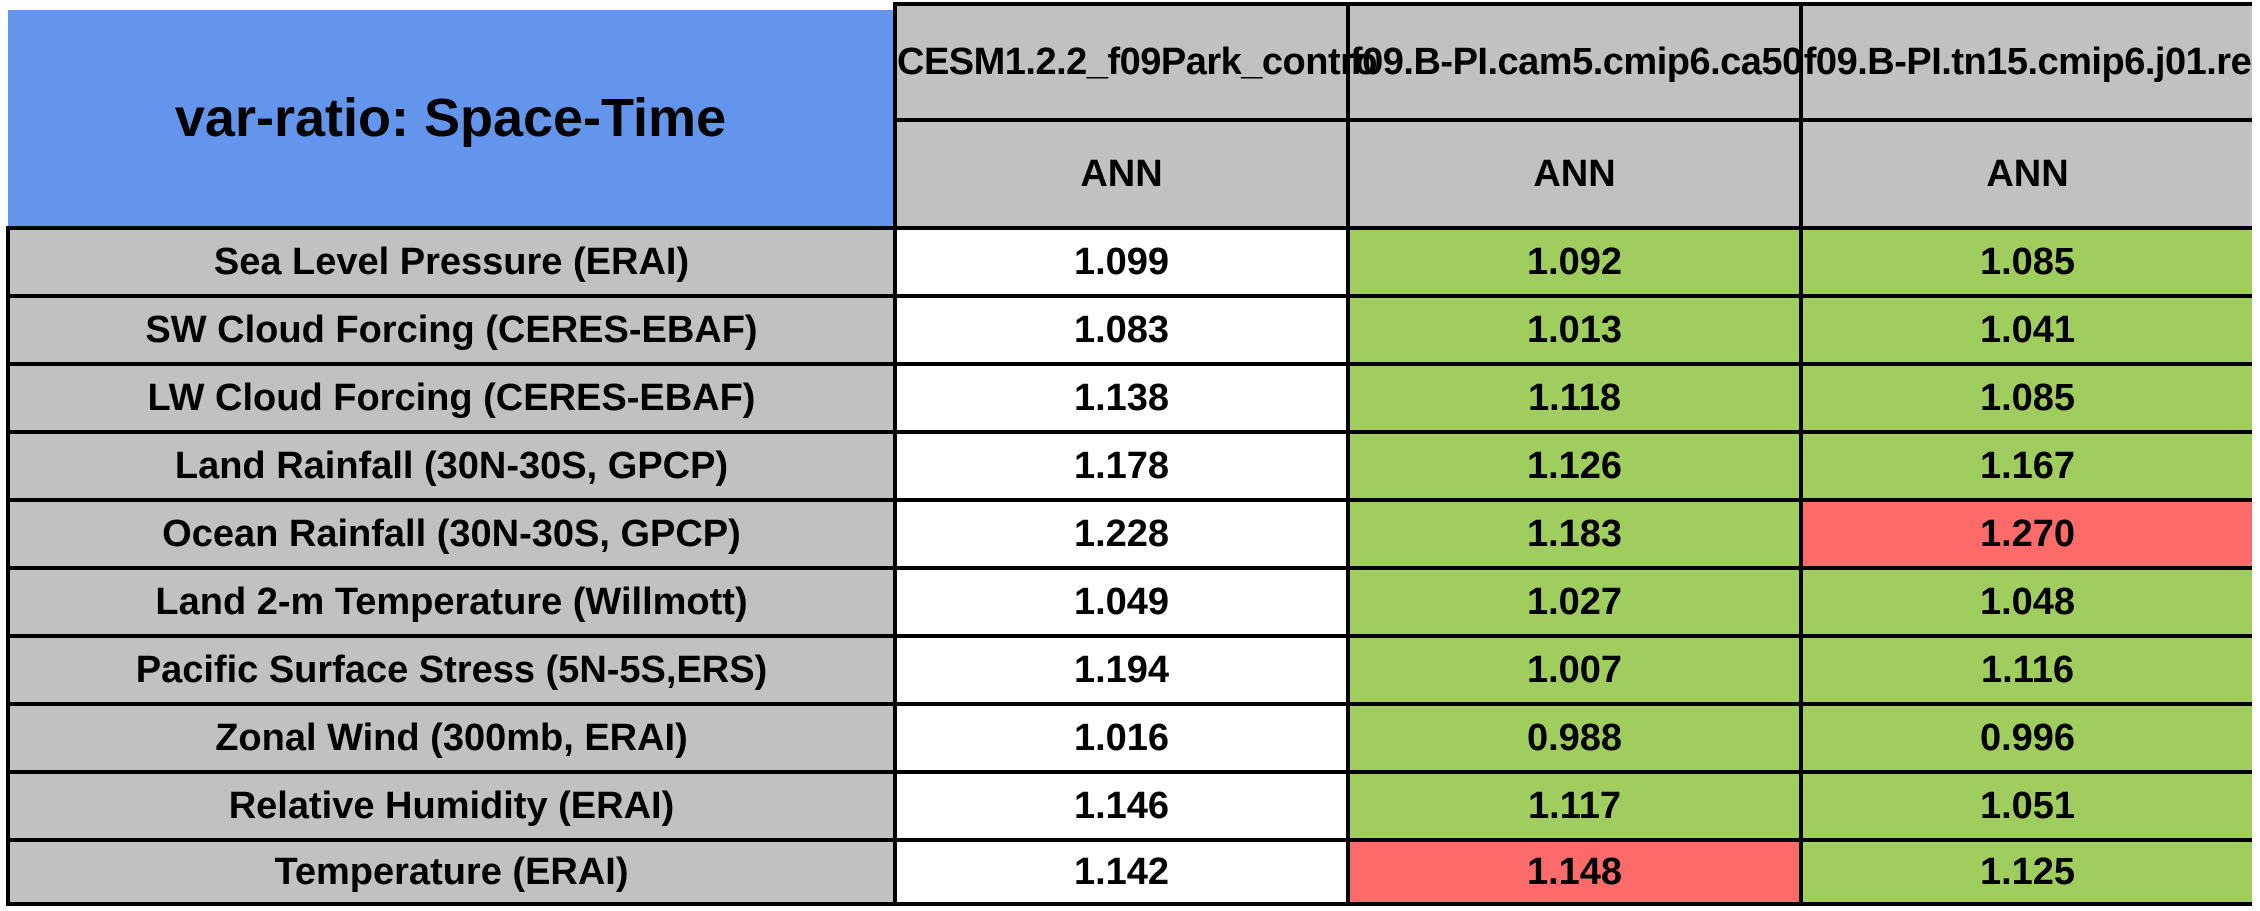 The width and height of the screenshot is (2260, 911). What do you see at coordinates (2025, 804) in the screenshot?
I see `value-cell: 1.051` at bounding box center [2025, 804].